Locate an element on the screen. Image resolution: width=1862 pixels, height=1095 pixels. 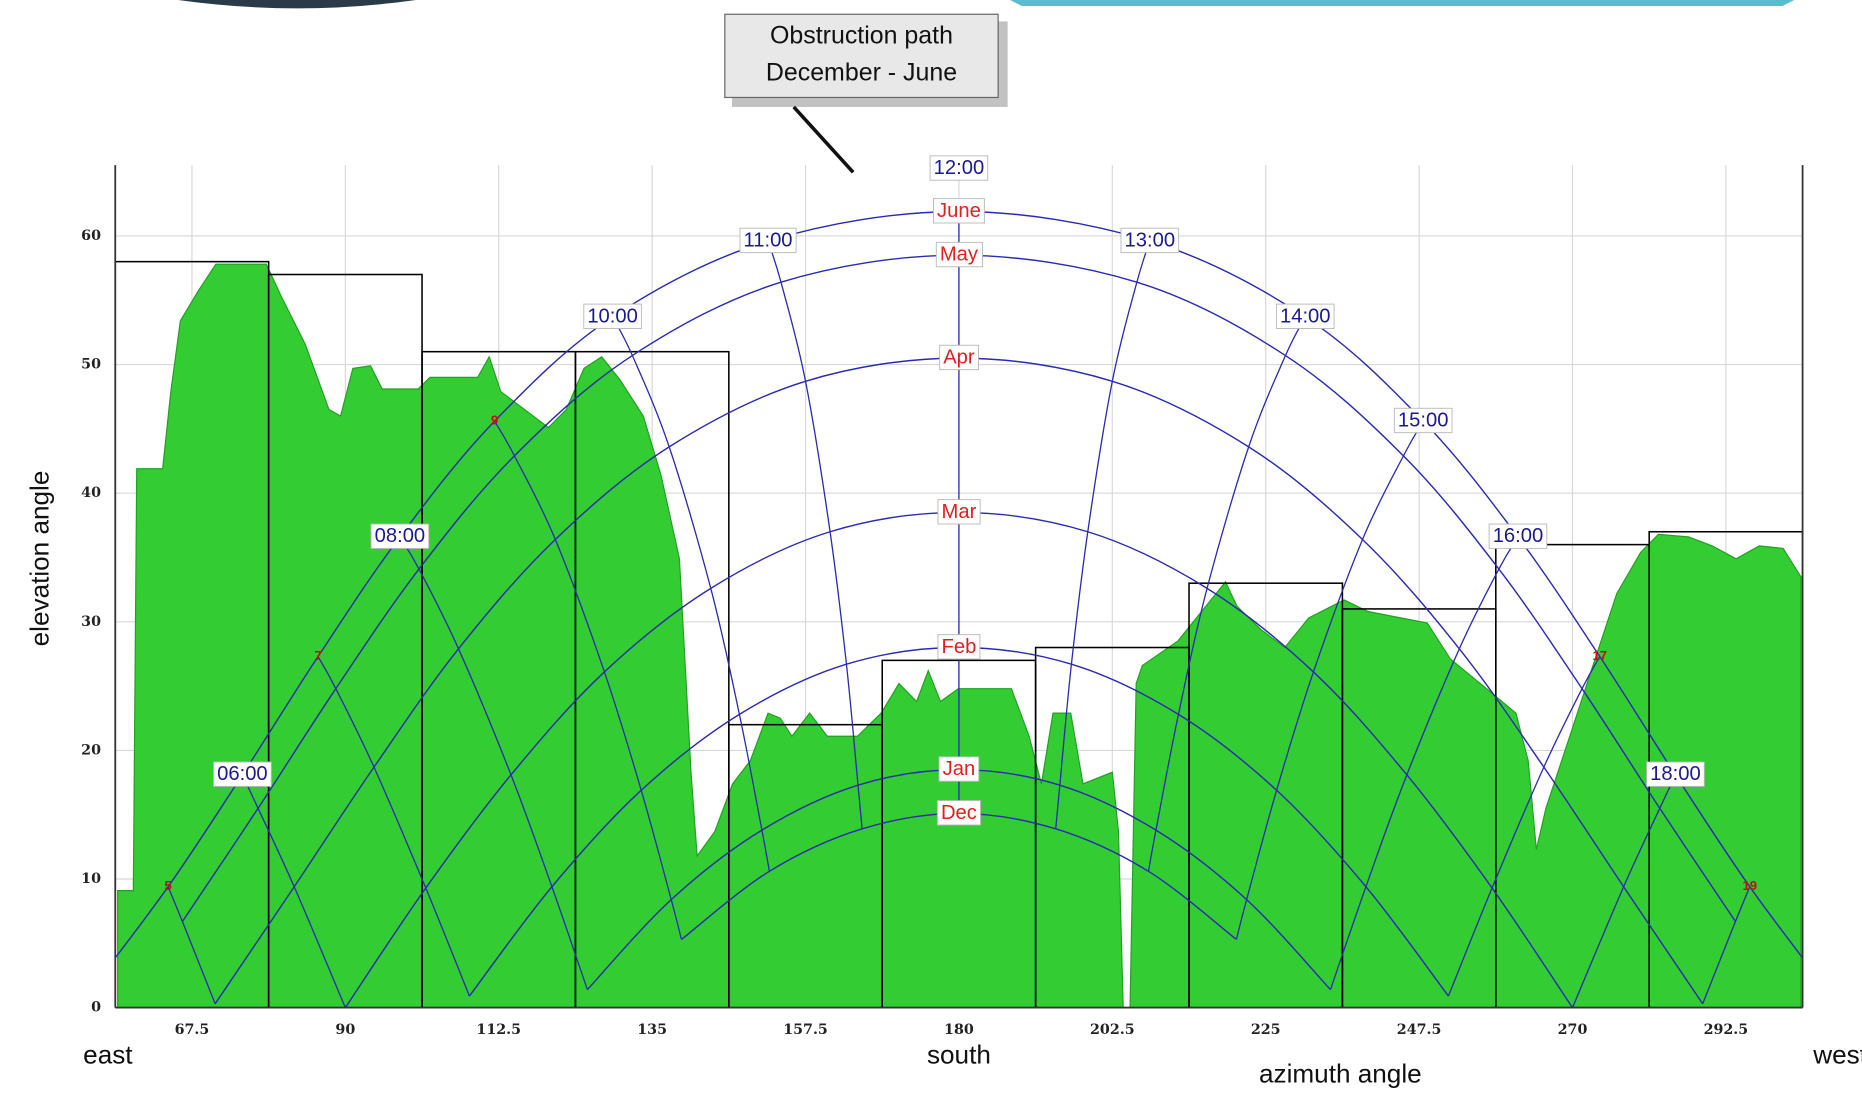
hour-label-group: 08:00 is located at coordinates (400, 536).